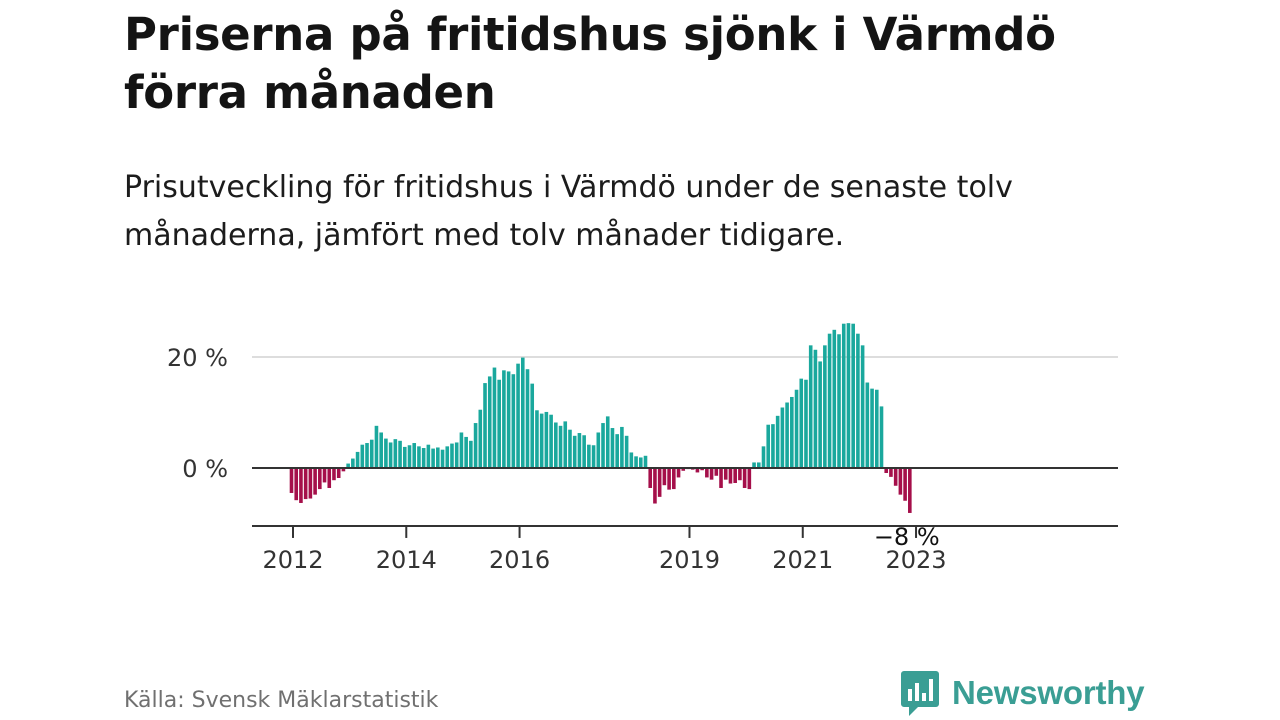 This screenshot has height=720, width=1280. Describe the element at coordinates (281, 700) in the screenshot. I see `source-note: Källa: Svensk Mäklarstatistik` at that location.